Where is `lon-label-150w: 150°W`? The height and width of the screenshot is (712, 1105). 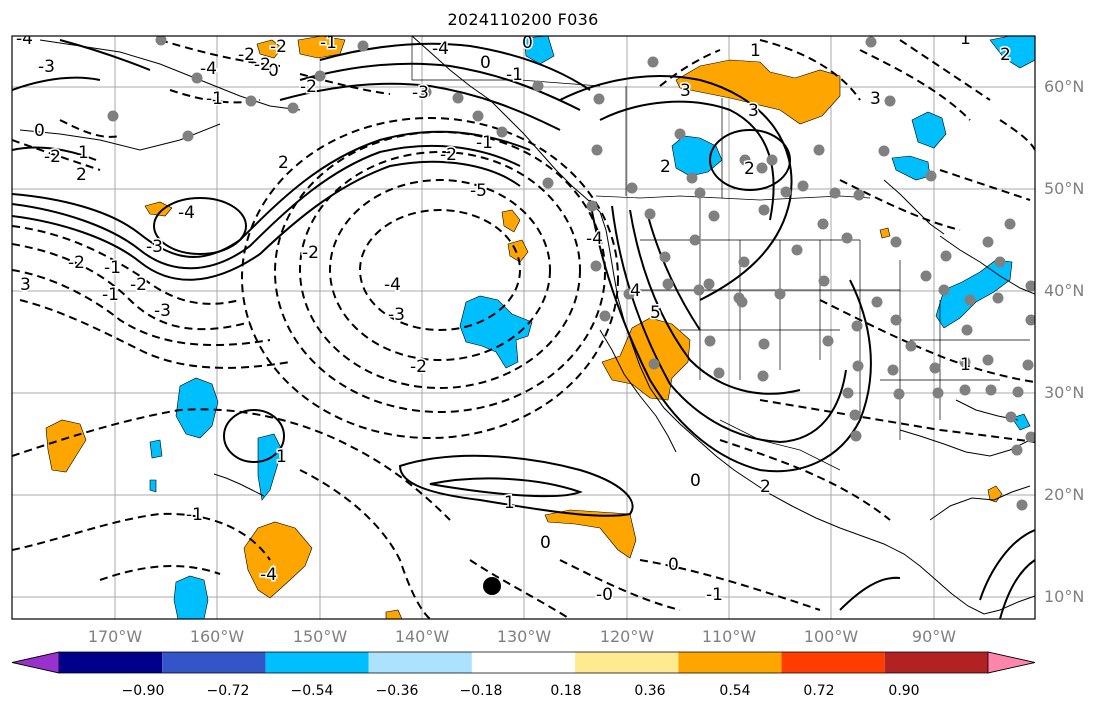
lon-label-150w: 150°W is located at coordinates (320, 636).